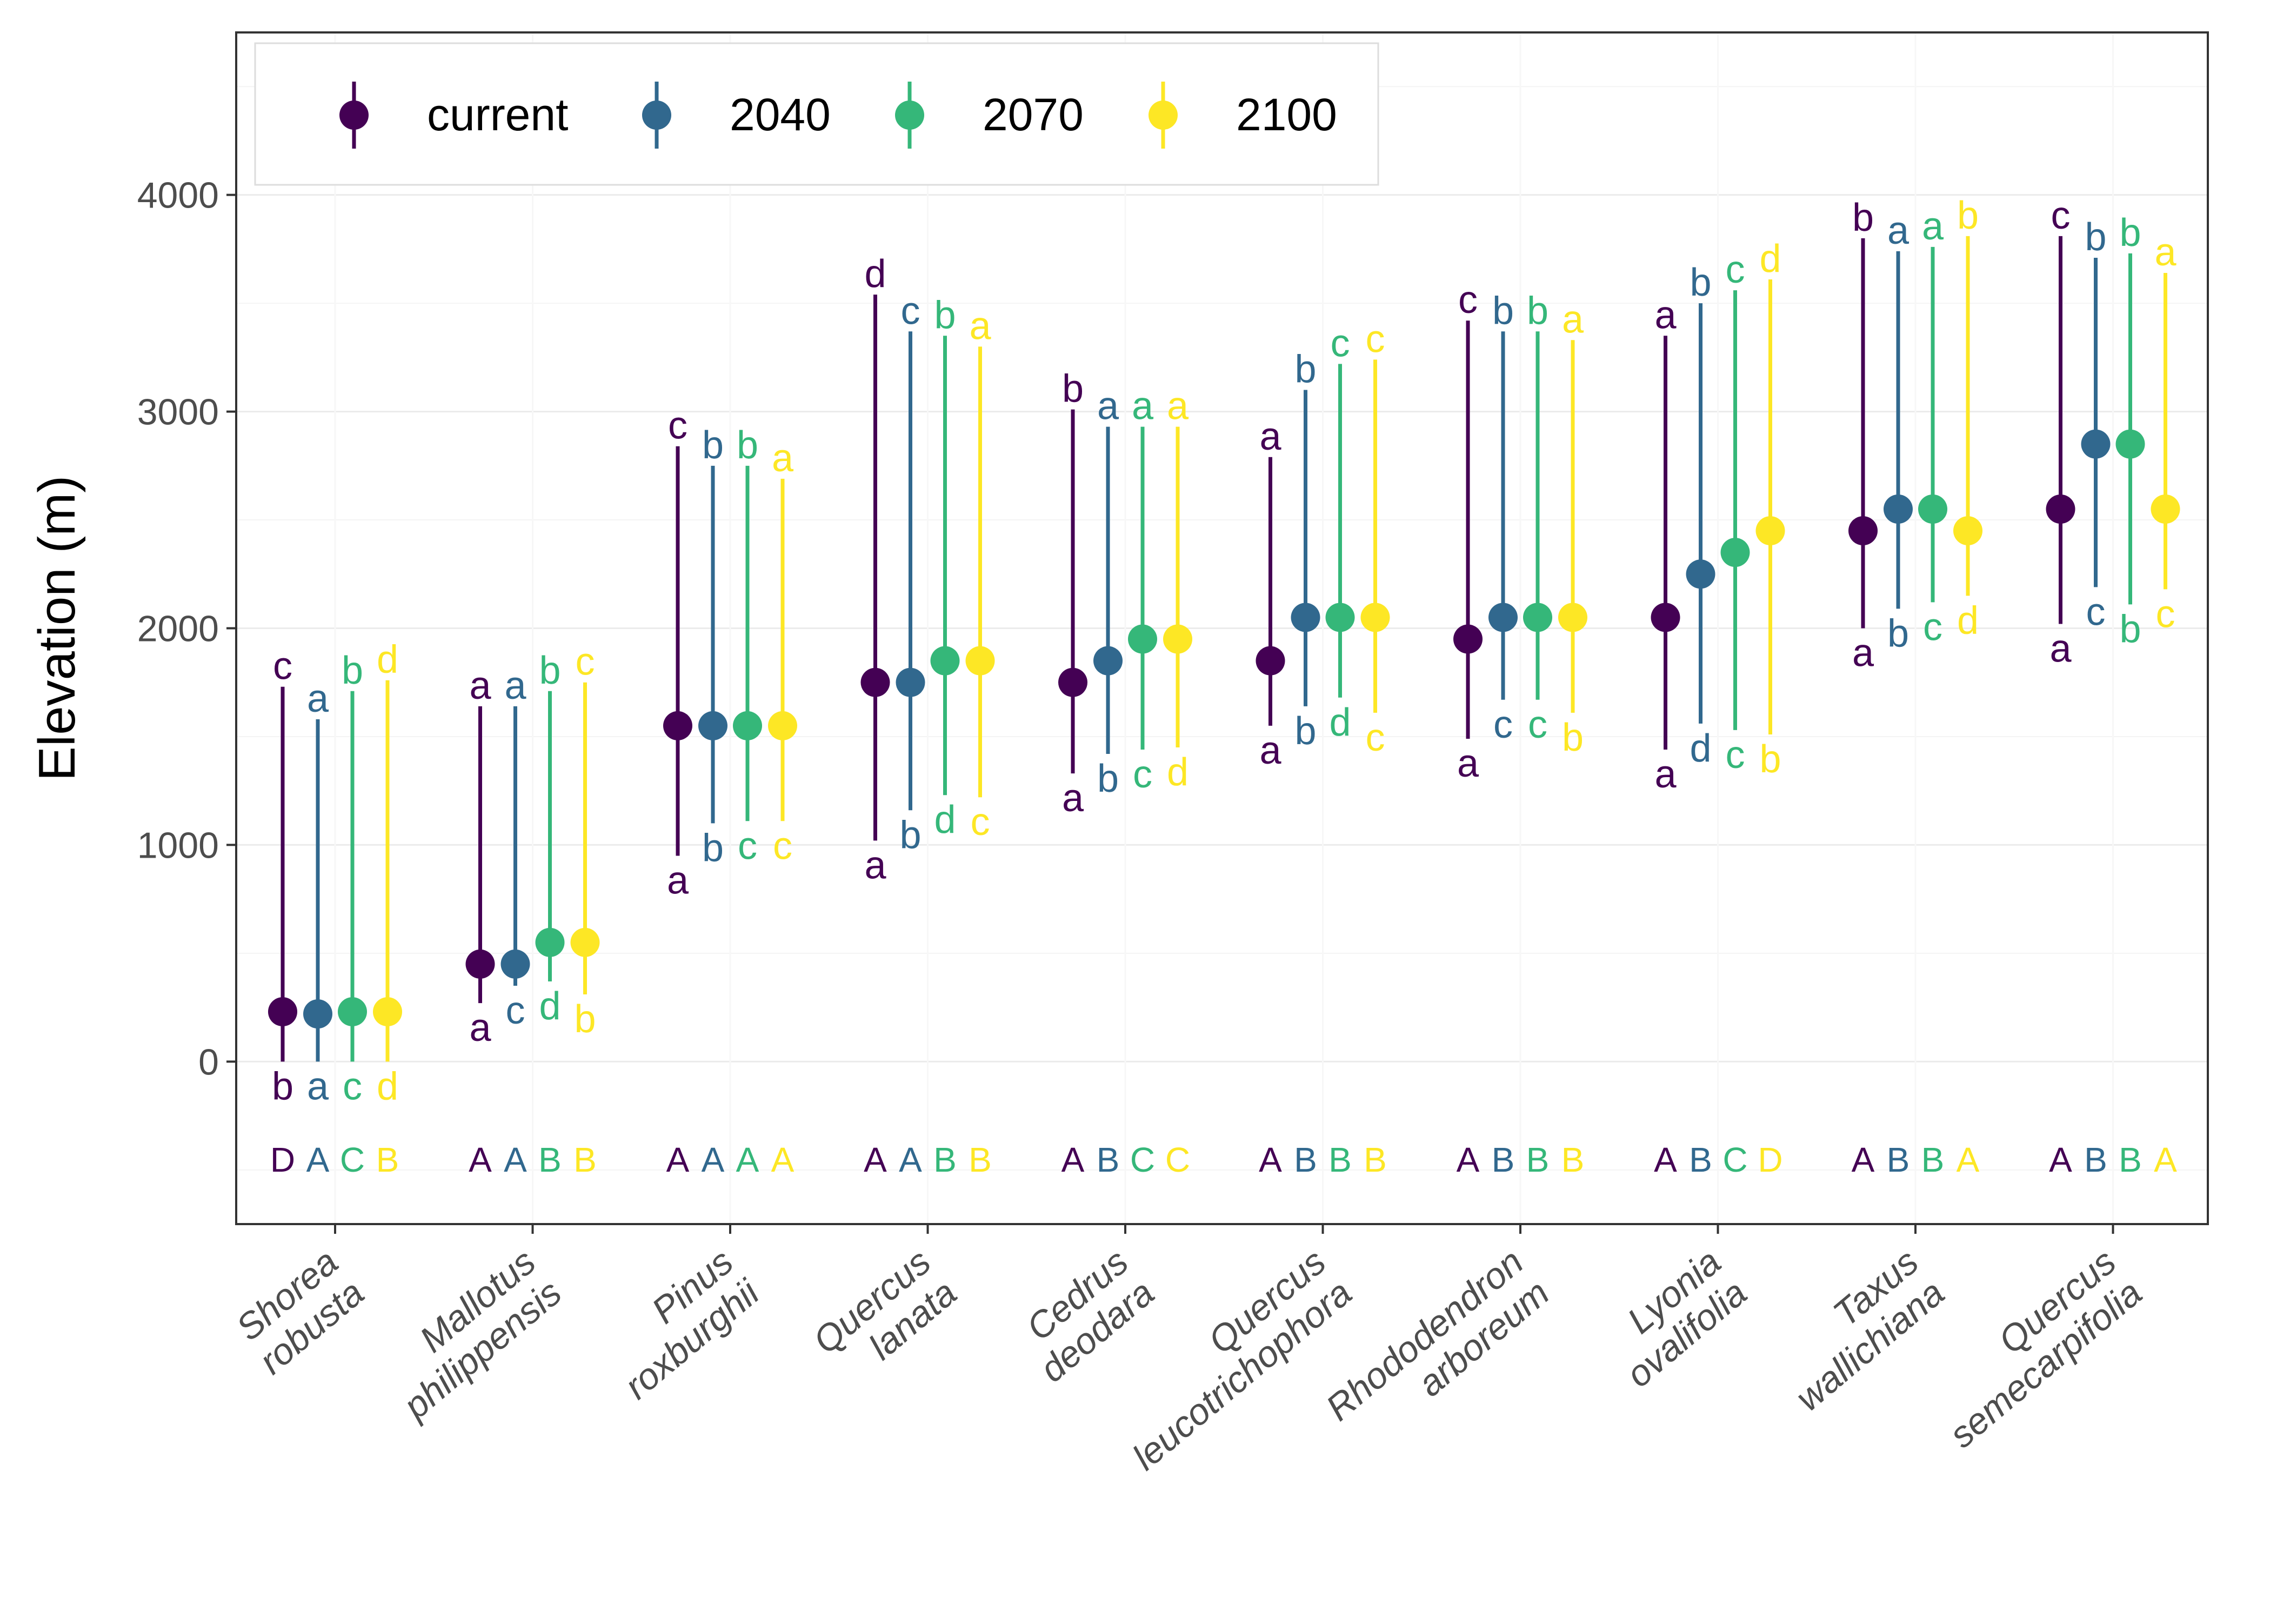 This screenshot has width=2270, height=1624. I want to click on y-tick-label: 1000, so click(178, 845).